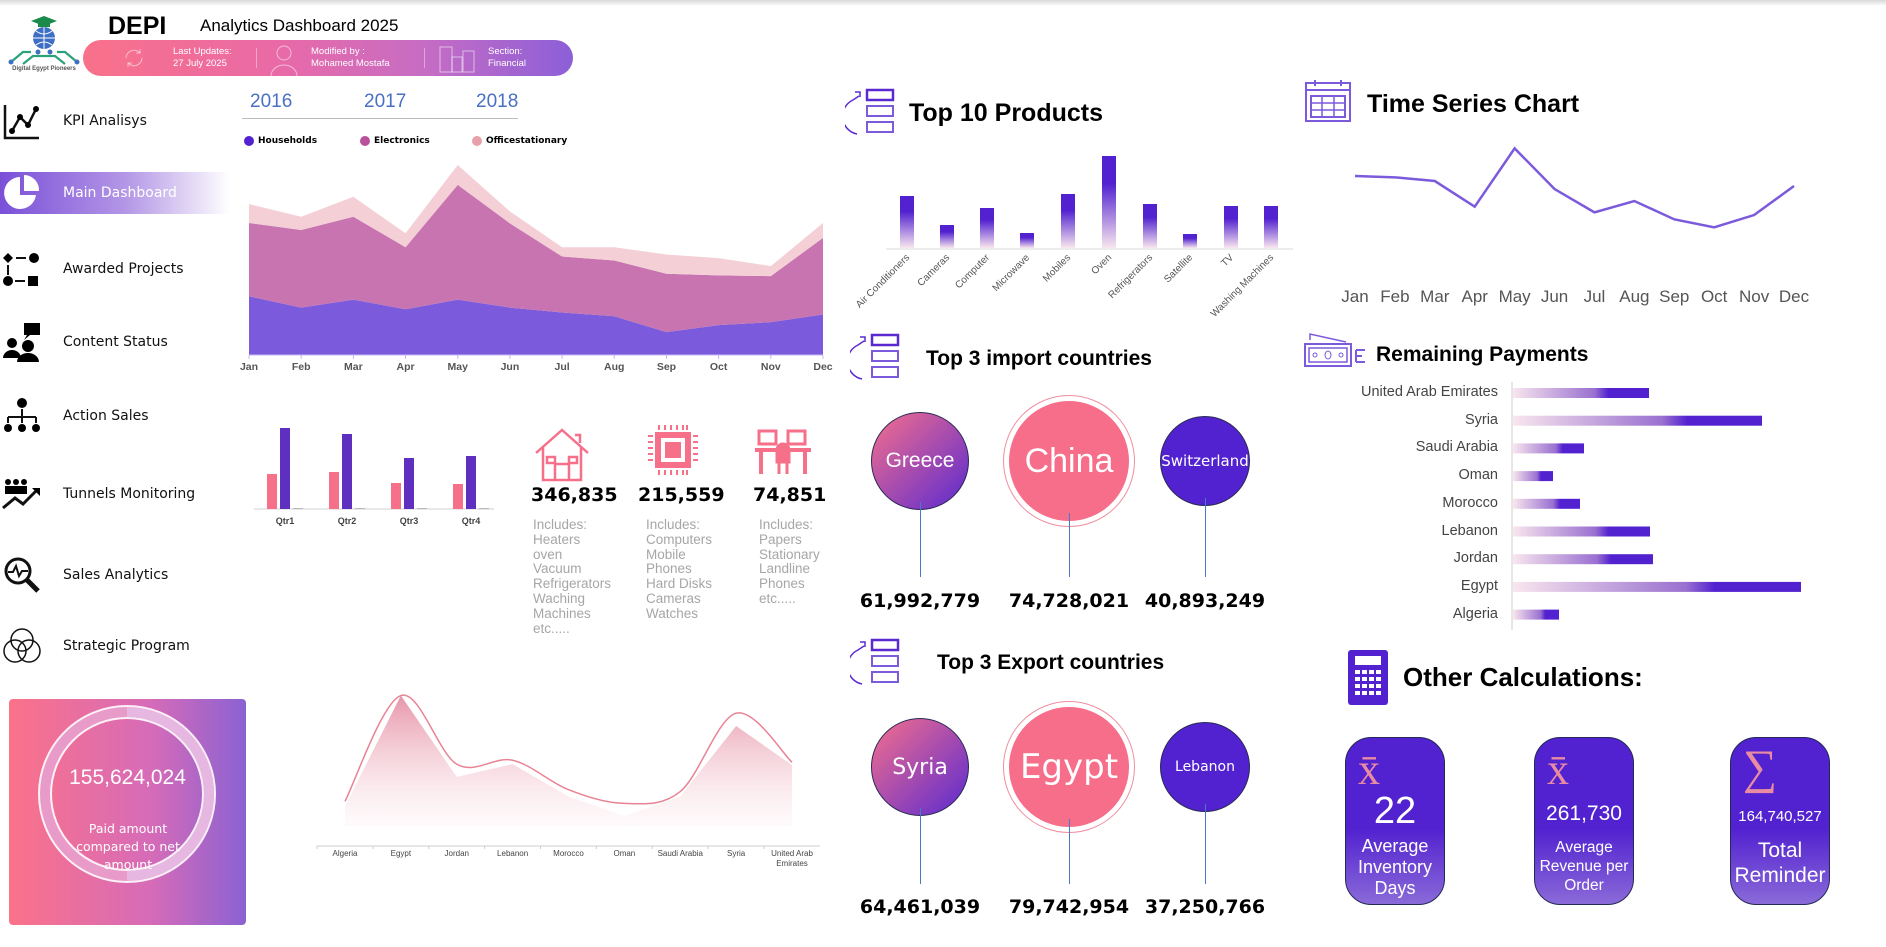 This screenshot has height=947, width=1886. What do you see at coordinates (1205, 907) in the screenshot?
I see `exports-value: 37,250,766` at bounding box center [1205, 907].